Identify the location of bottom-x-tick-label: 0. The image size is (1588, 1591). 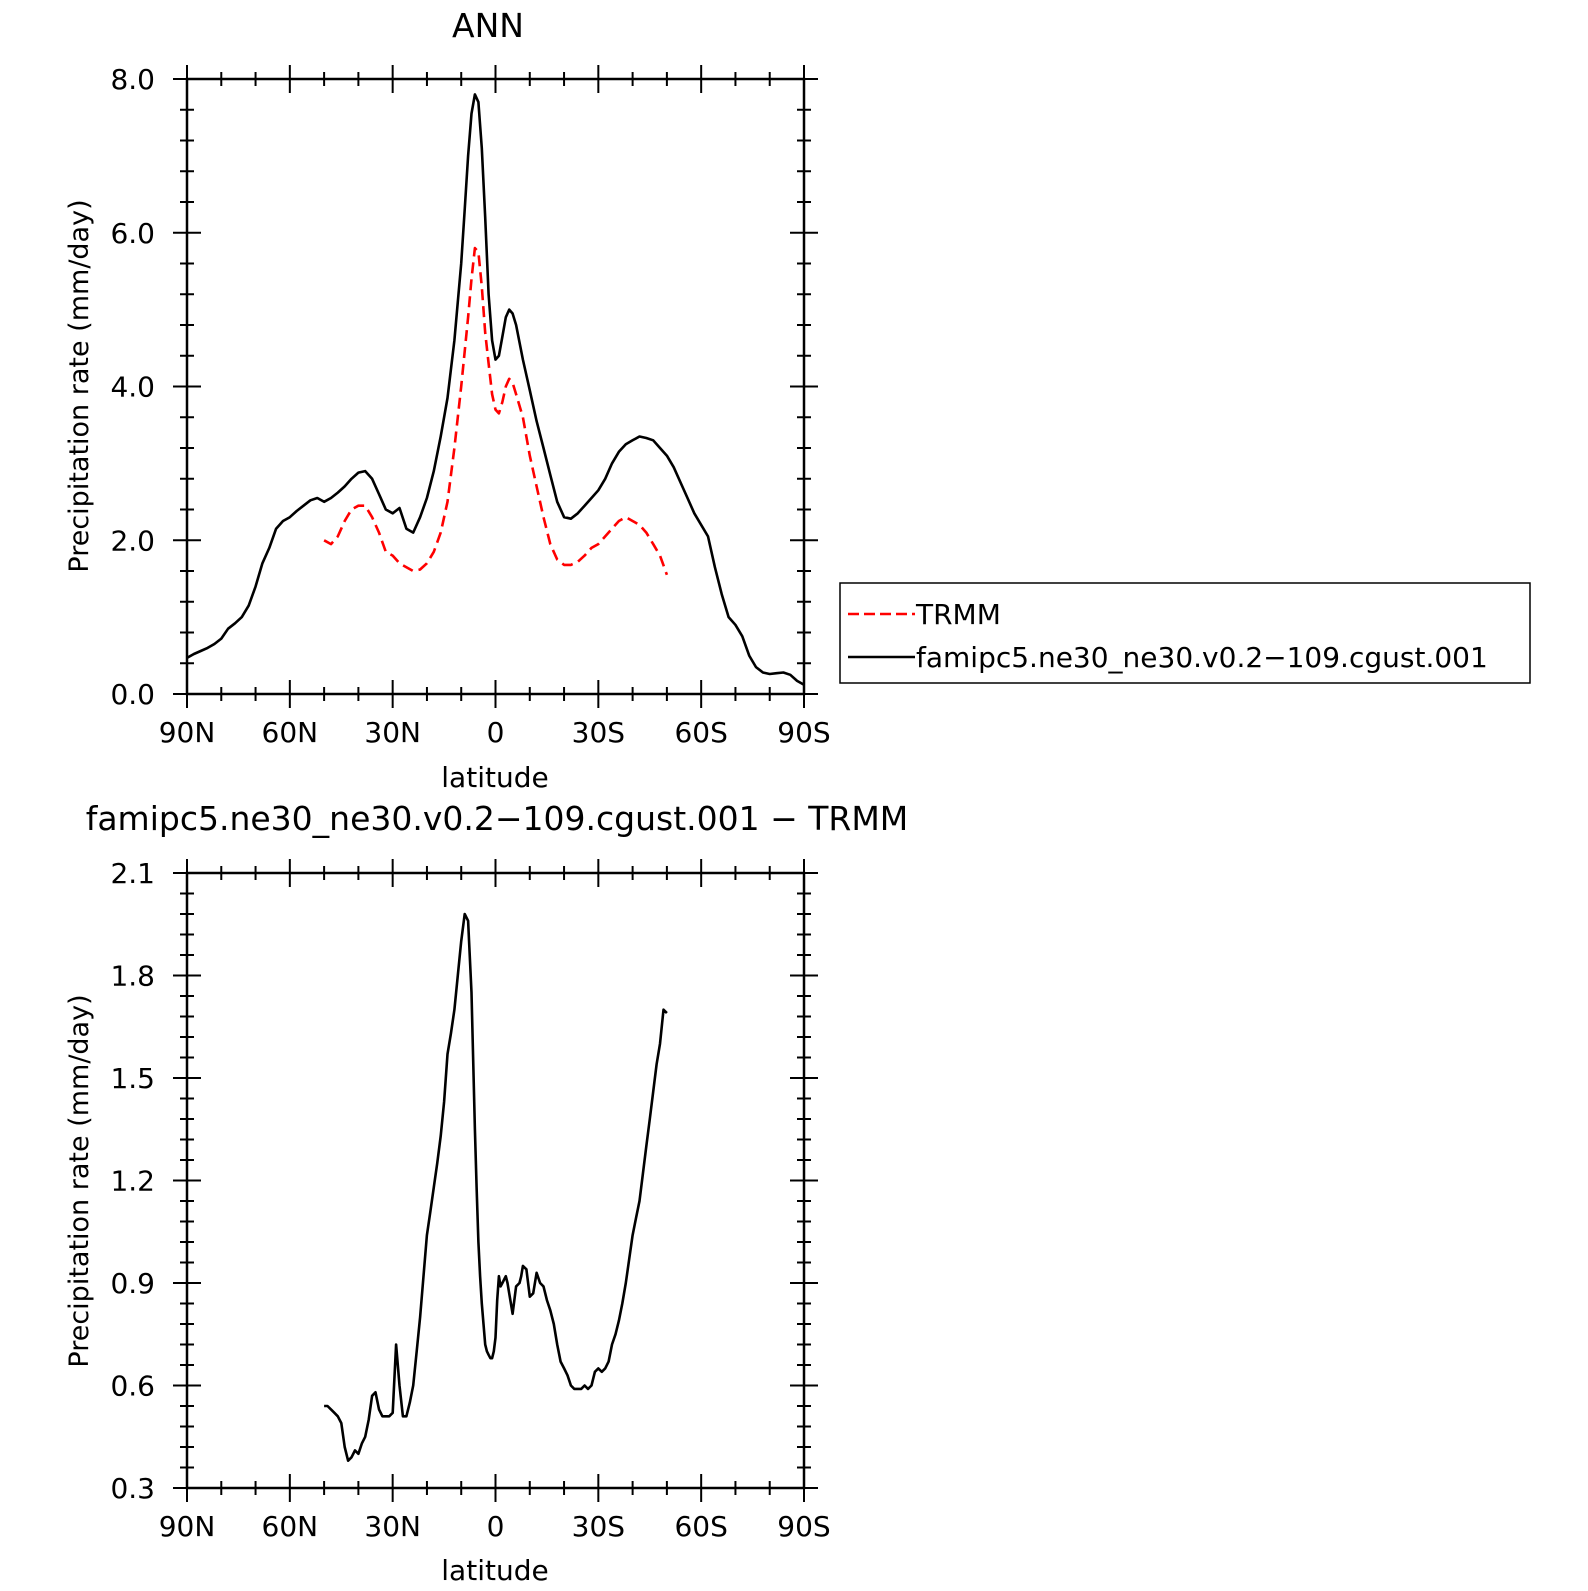
(496, 1526).